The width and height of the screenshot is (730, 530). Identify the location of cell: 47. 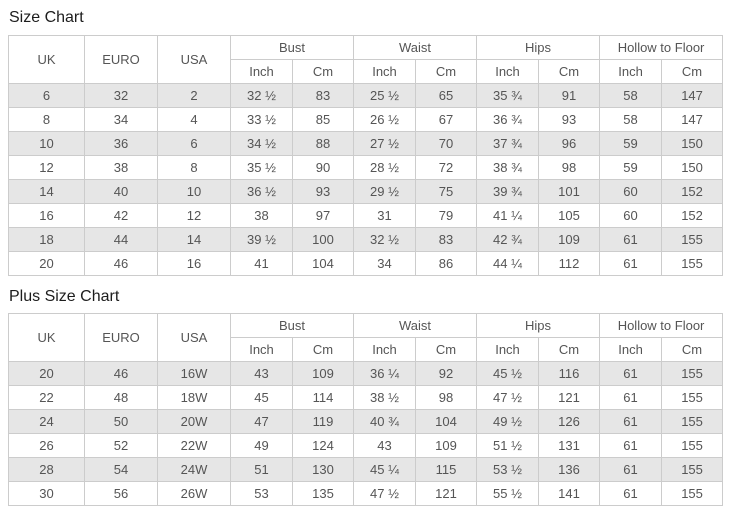
(261, 421).